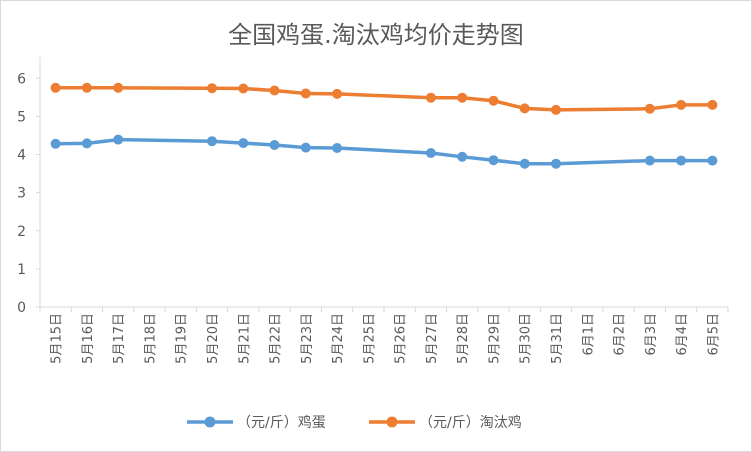 The width and height of the screenshot is (752, 452). Describe the element at coordinates (21, 308) in the screenshot. I see `y-tick-label: 0` at that location.